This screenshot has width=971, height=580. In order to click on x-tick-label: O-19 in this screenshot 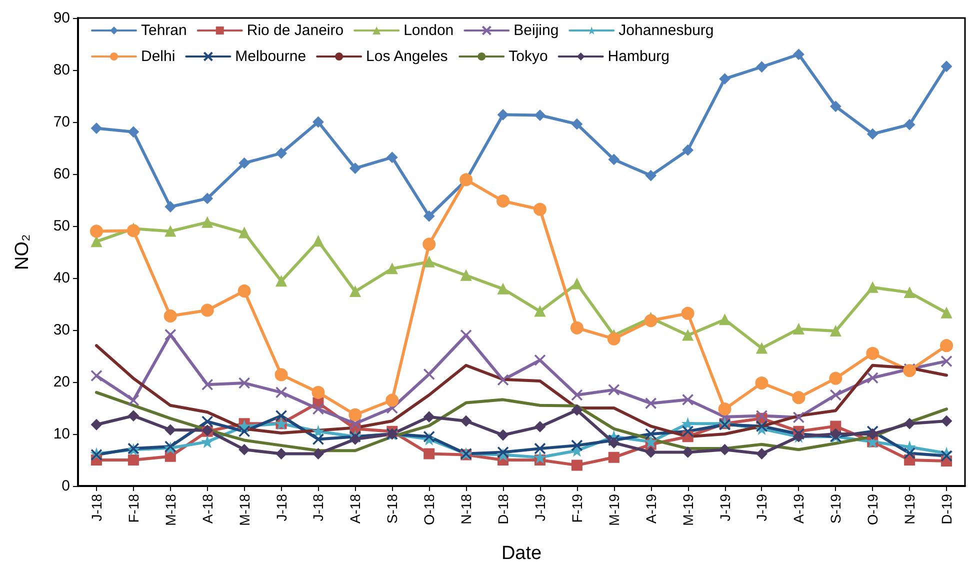, I will do `click(872, 510)`.